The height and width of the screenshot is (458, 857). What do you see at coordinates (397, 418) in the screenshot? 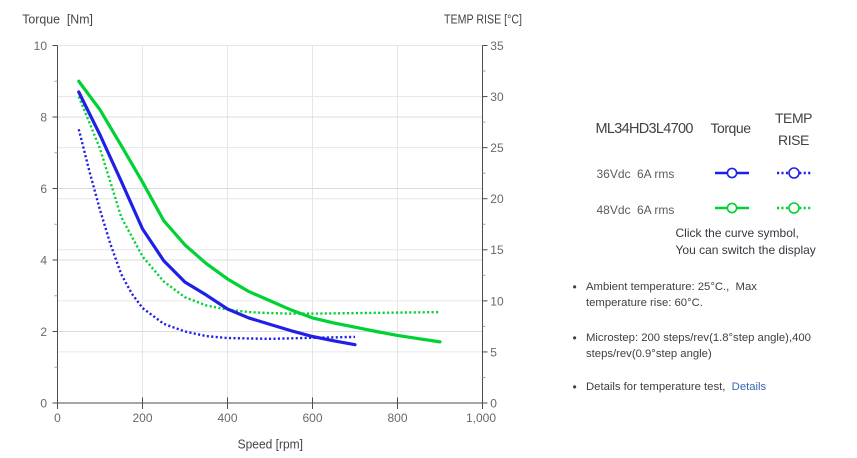
I see `svg-text: 800` at bounding box center [397, 418].